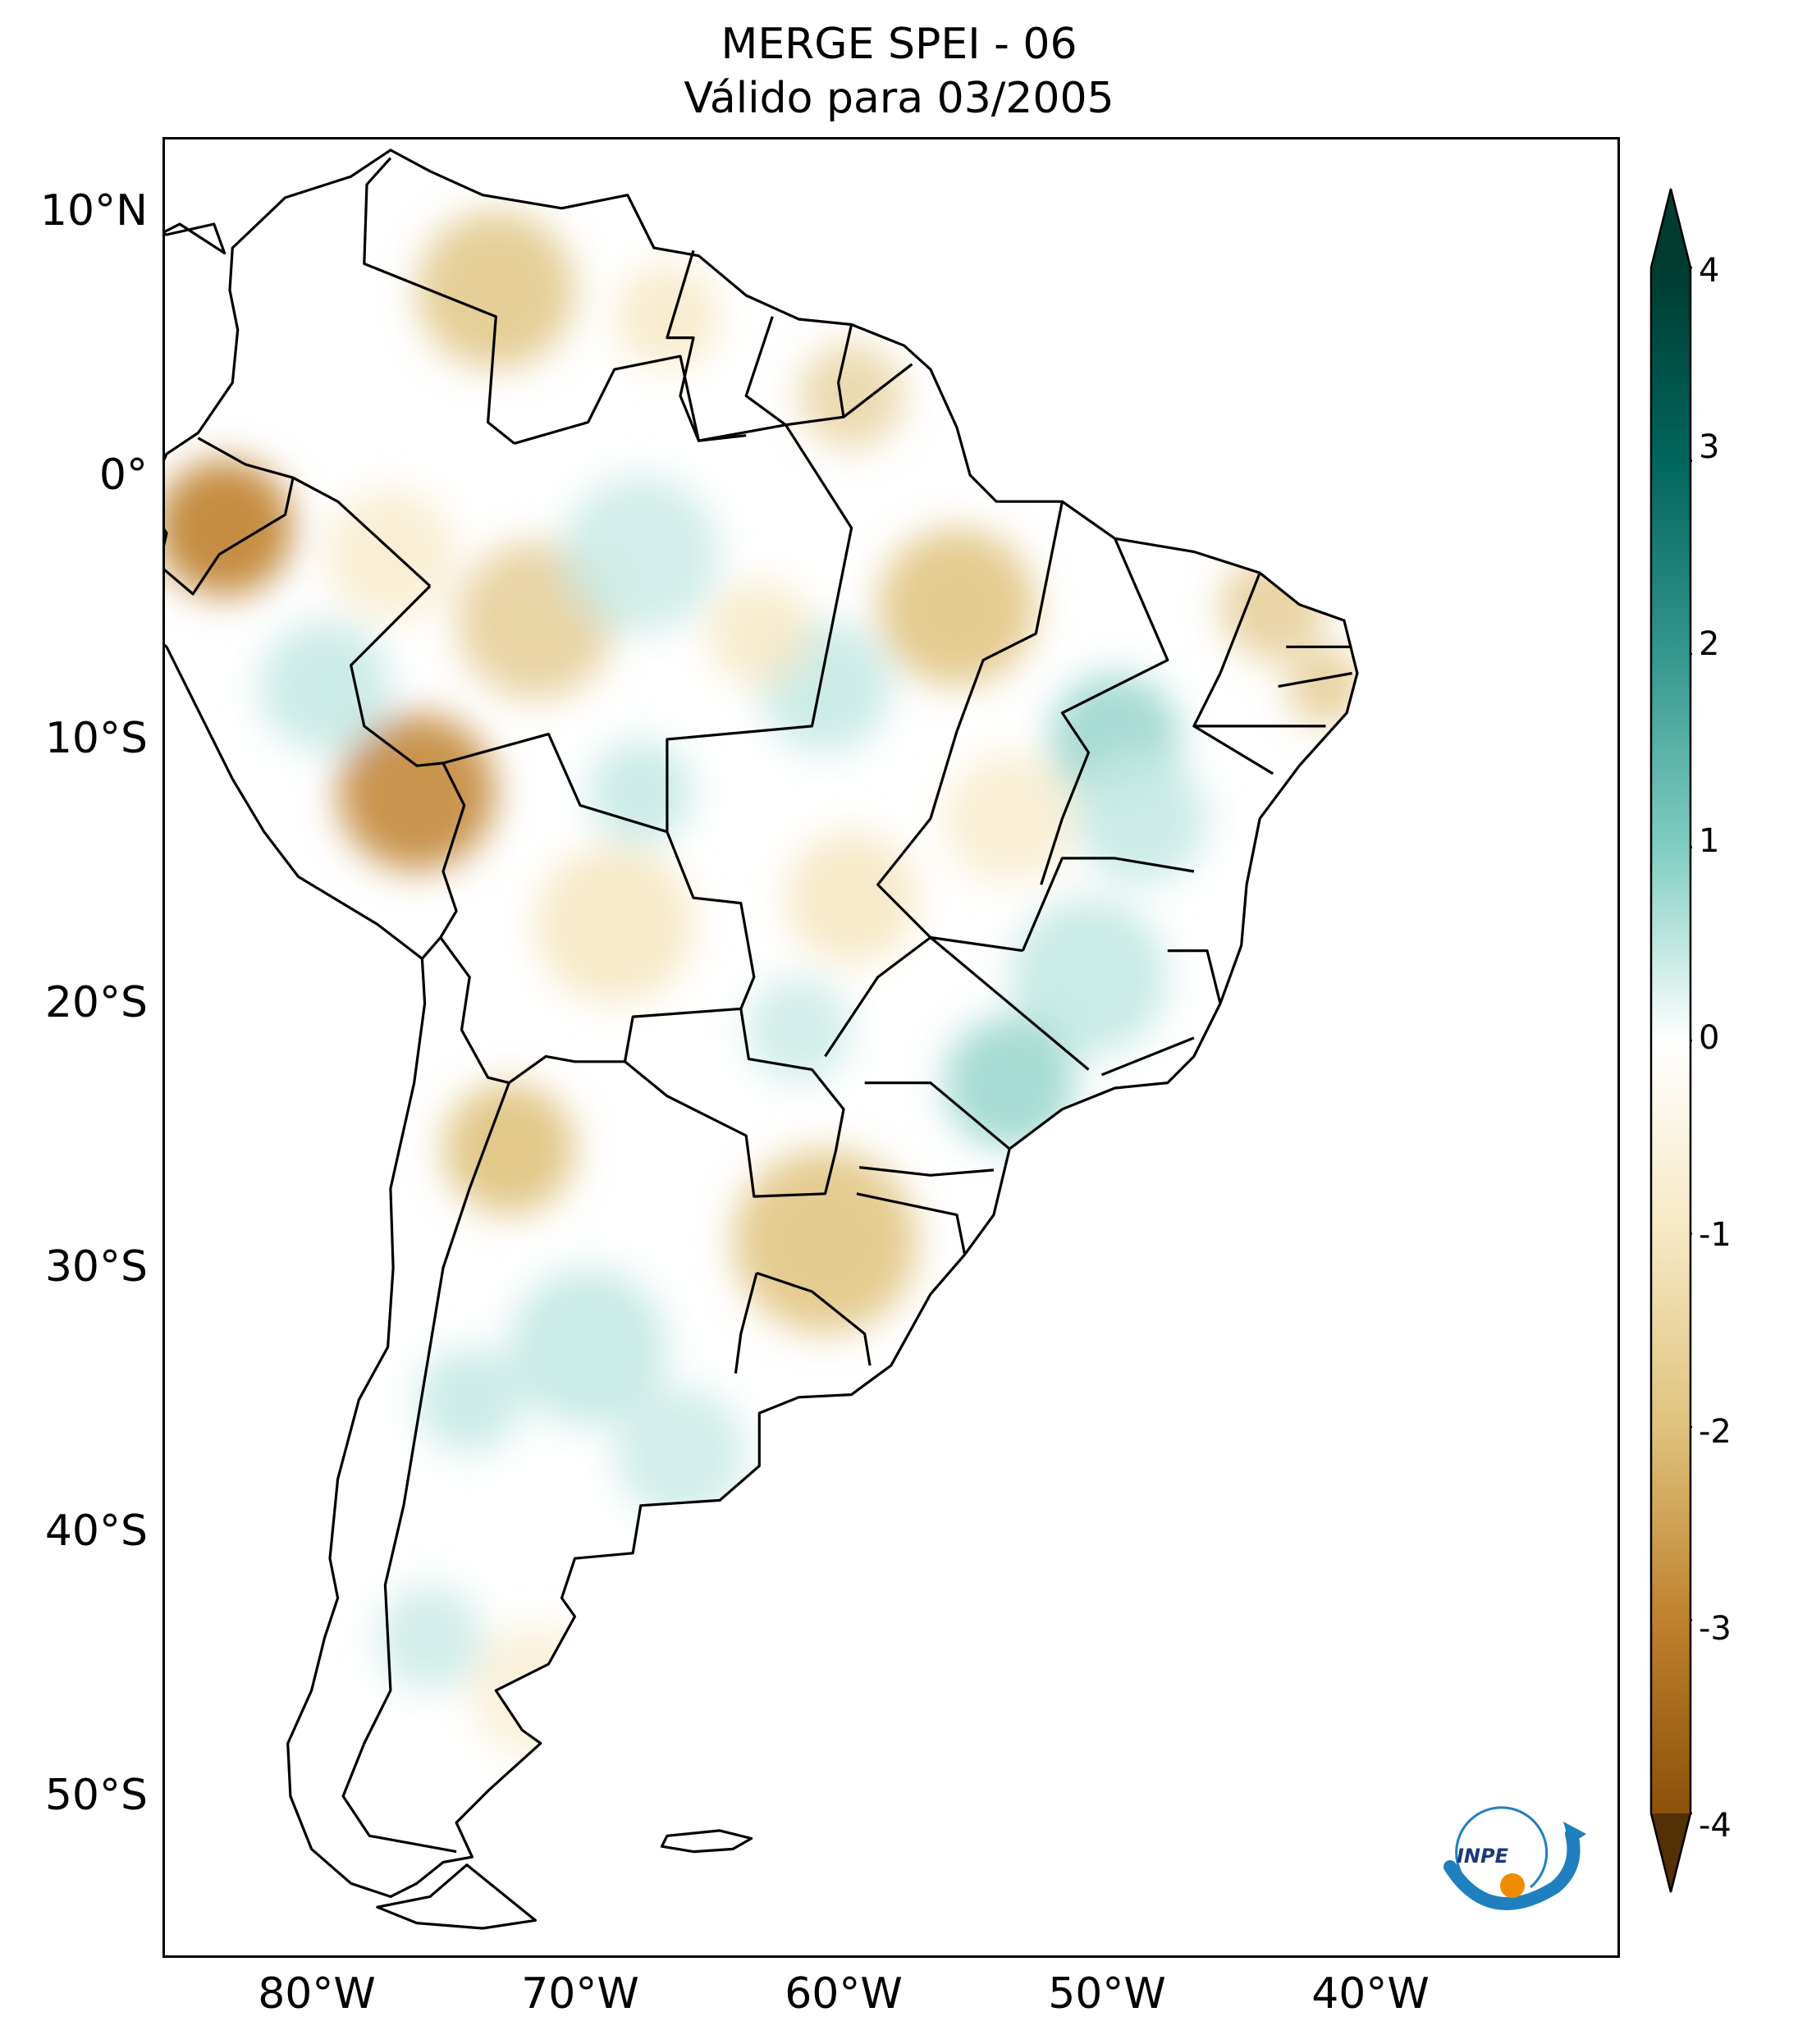 The height and width of the screenshot is (2044, 1798). What do you see at coordinates (96, 1267) in the screenshot?
I see `lat-label-30s: 30°S` at bounding box center [96, 1267].